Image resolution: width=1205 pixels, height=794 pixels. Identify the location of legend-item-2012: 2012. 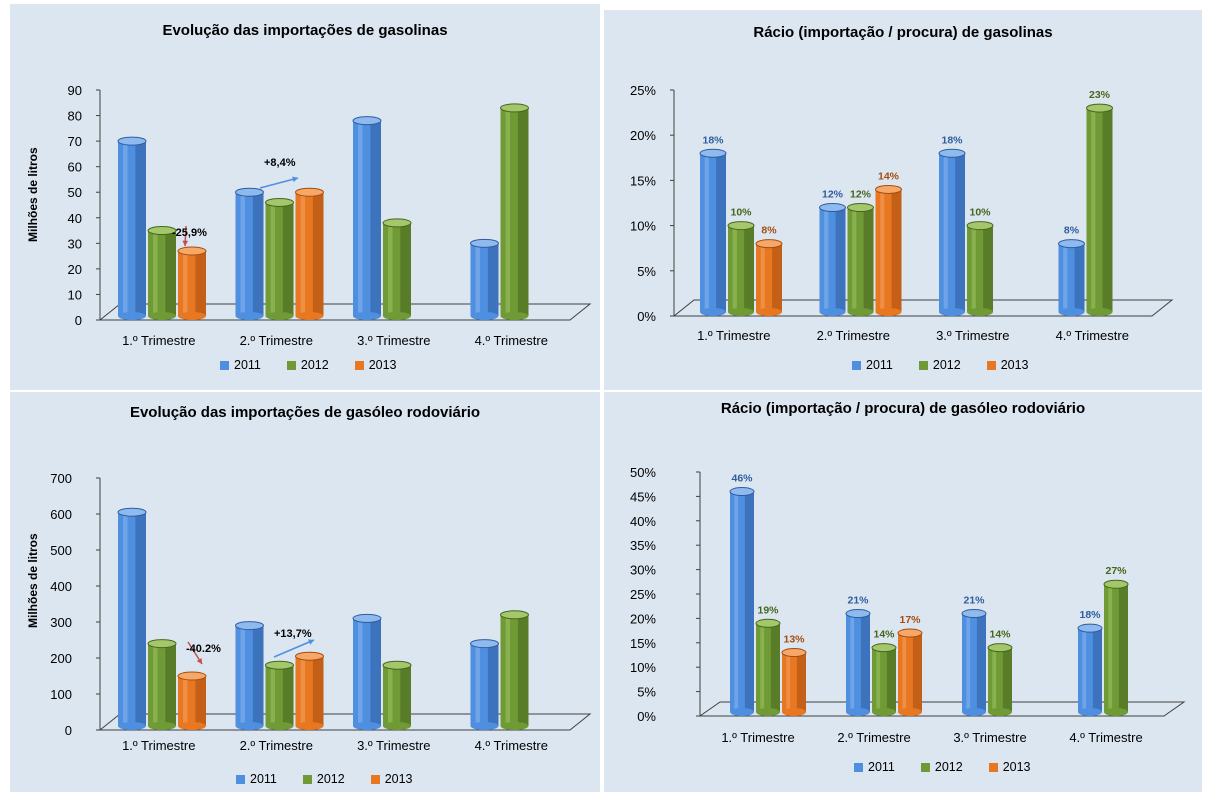
(307, 365).